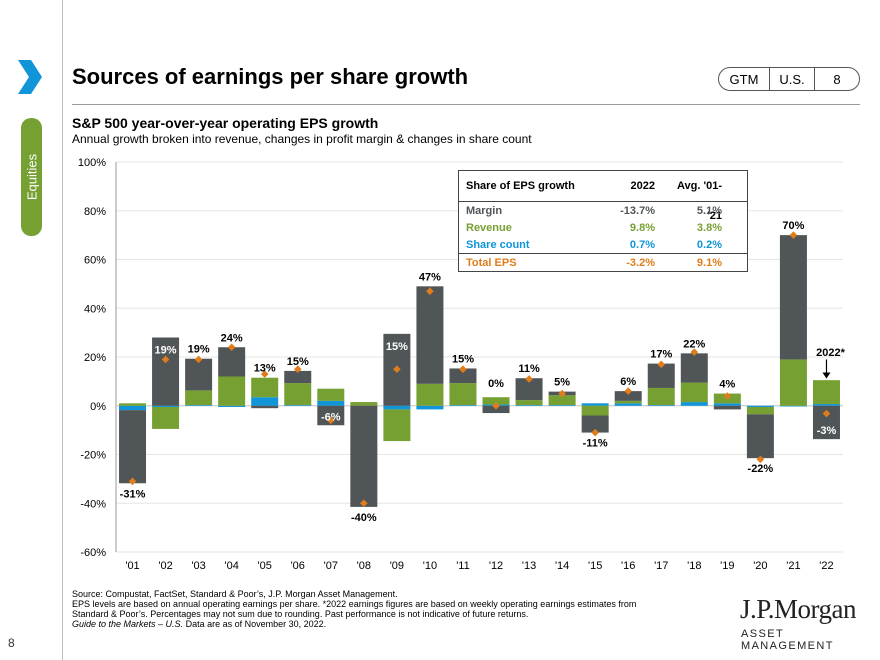 The height and width of the screenshot is (660, 880). Describe the element at coordinates (93, 553) in the screenshot. I see `y-tick-label: -60%` at that location.